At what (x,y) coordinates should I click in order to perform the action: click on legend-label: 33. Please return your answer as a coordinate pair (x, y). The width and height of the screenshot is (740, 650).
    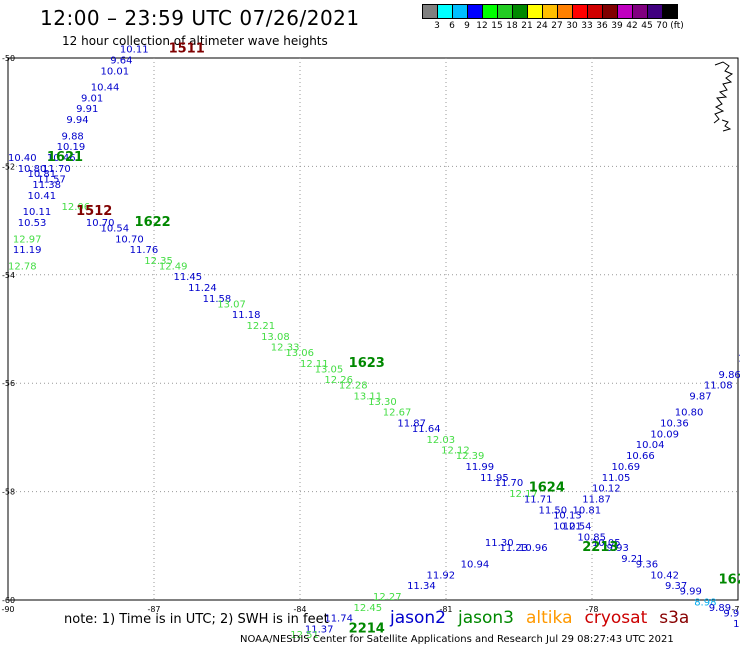
    Looking at the image, I should click on (587, 26).